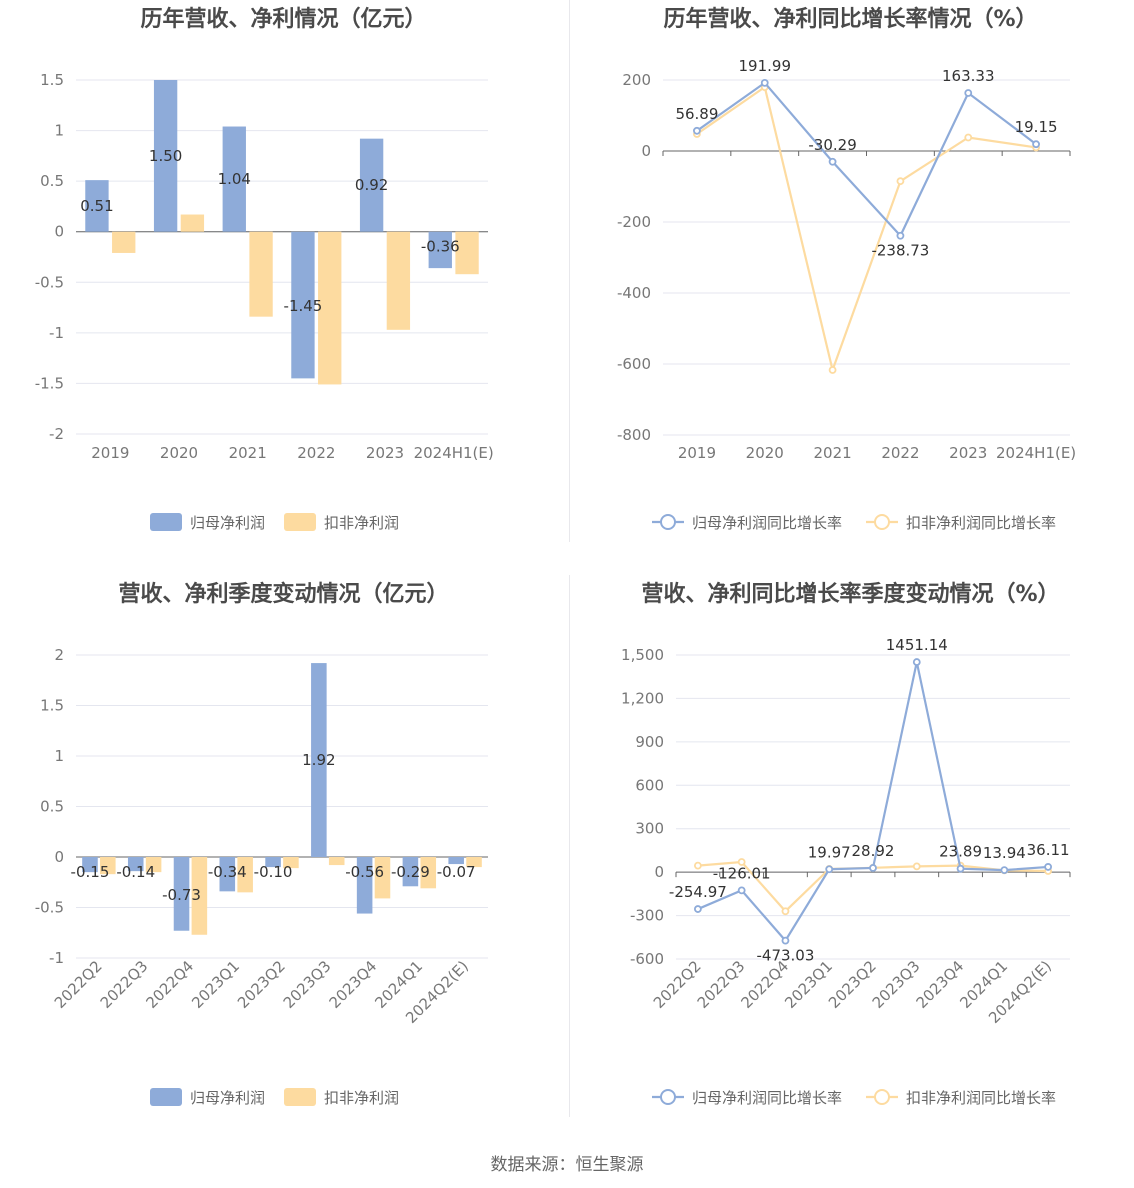  Describe the element at coordinates (567, 1165) in the screenshot. I see `data-source-note: 数据来源：恒生聚源` at that location.